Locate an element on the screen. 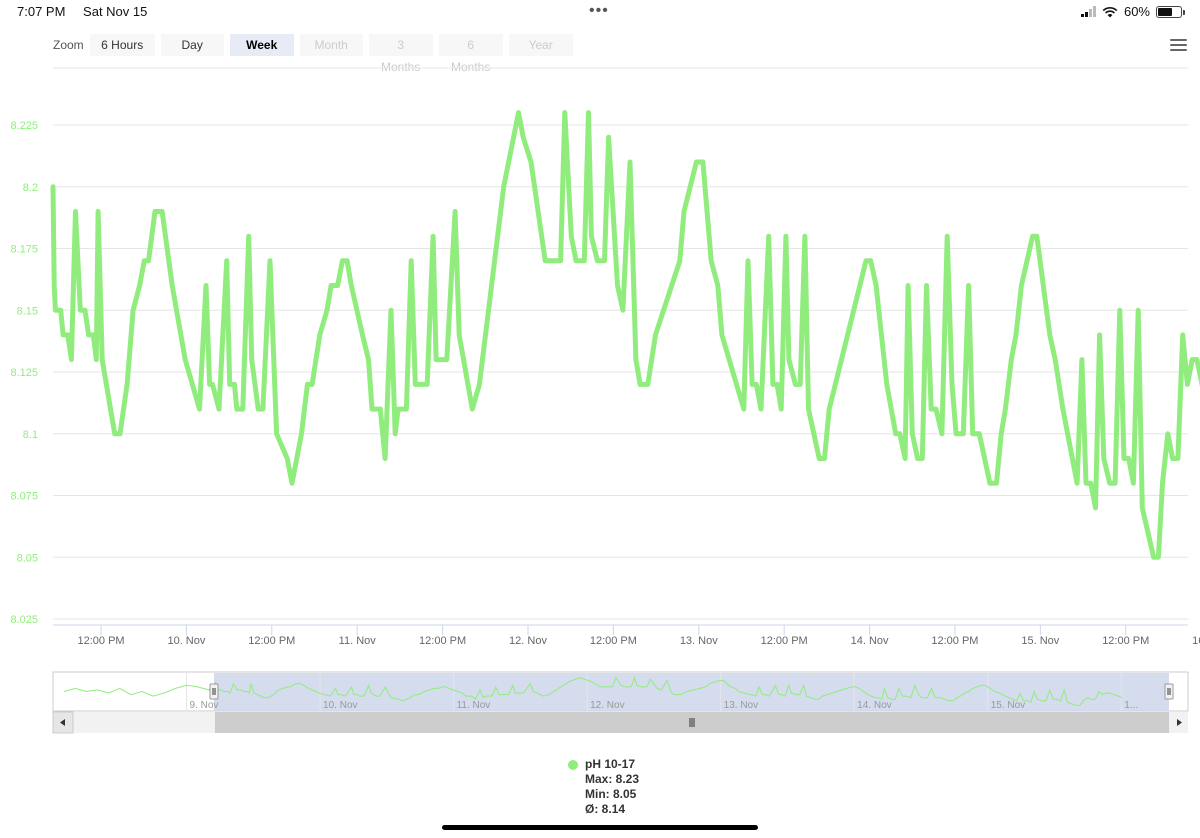  navigator-tick-label: 13. Nov is located at coordinates (741, 705).